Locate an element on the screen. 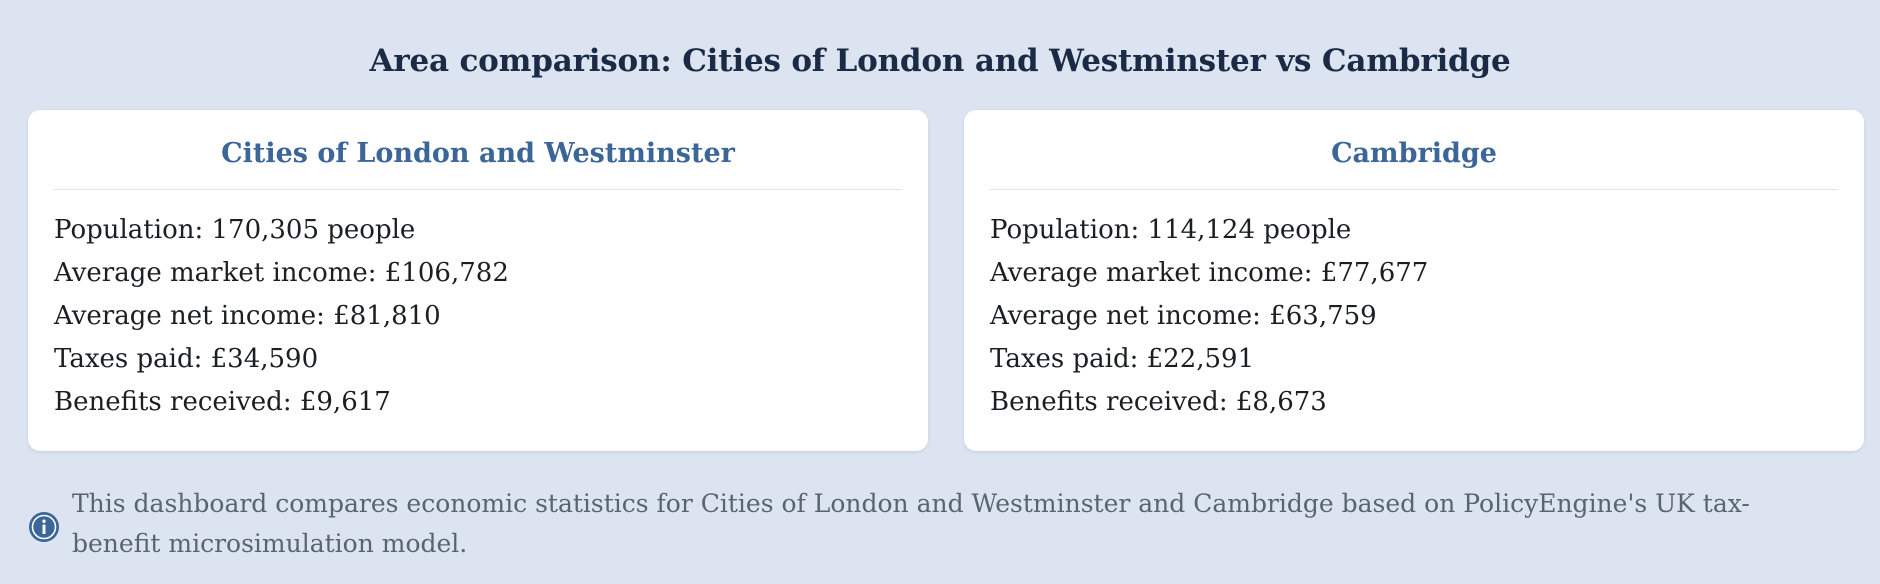  stat-average-net-income: Average net income: £81,810 is located at coordinates (247, 316).